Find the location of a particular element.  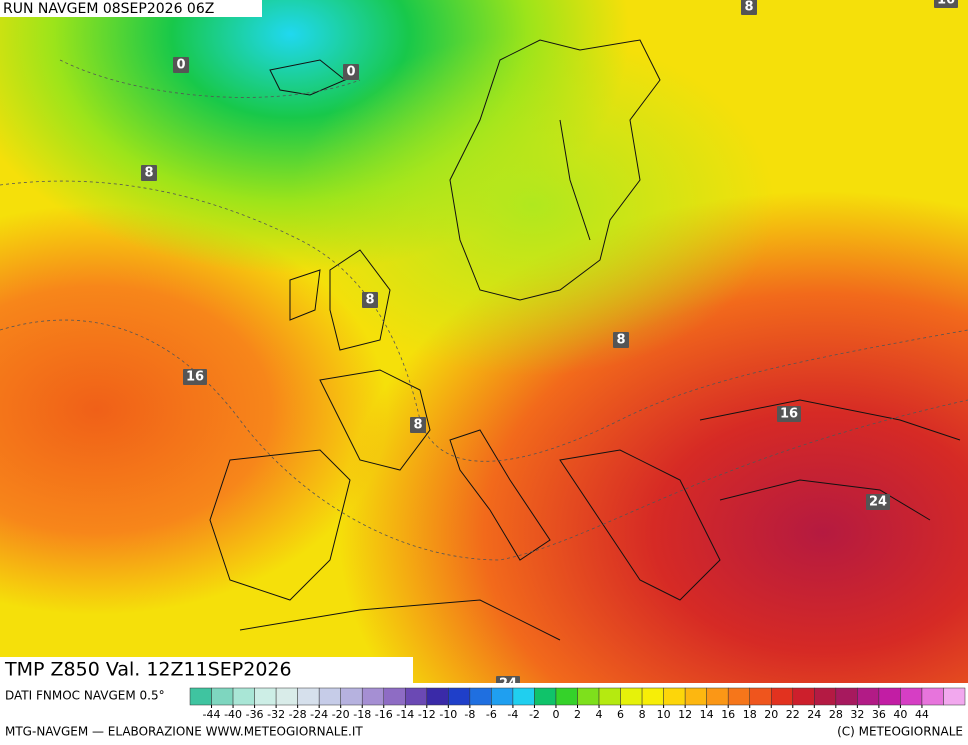

map-title: TMP Z850 Val. 12Z11SEP2026 is located at coordinates (148, 670).